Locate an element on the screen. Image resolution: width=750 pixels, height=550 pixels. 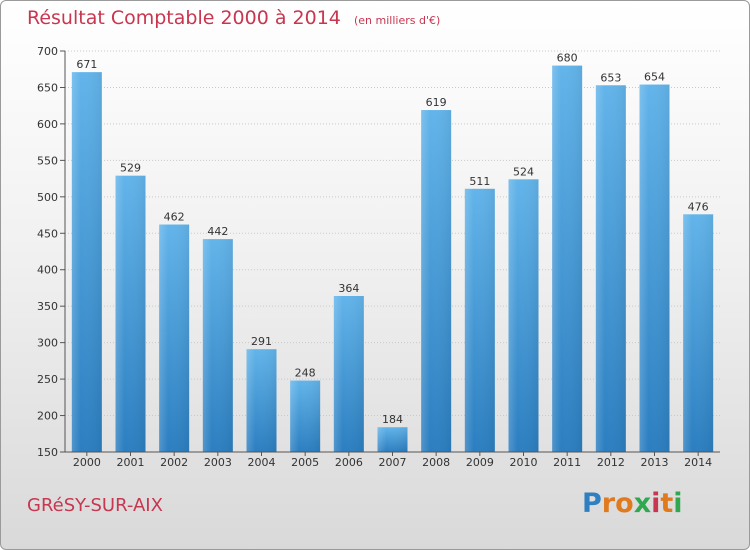
x-tick-label: 2002 is located at coordinates (174, 462).